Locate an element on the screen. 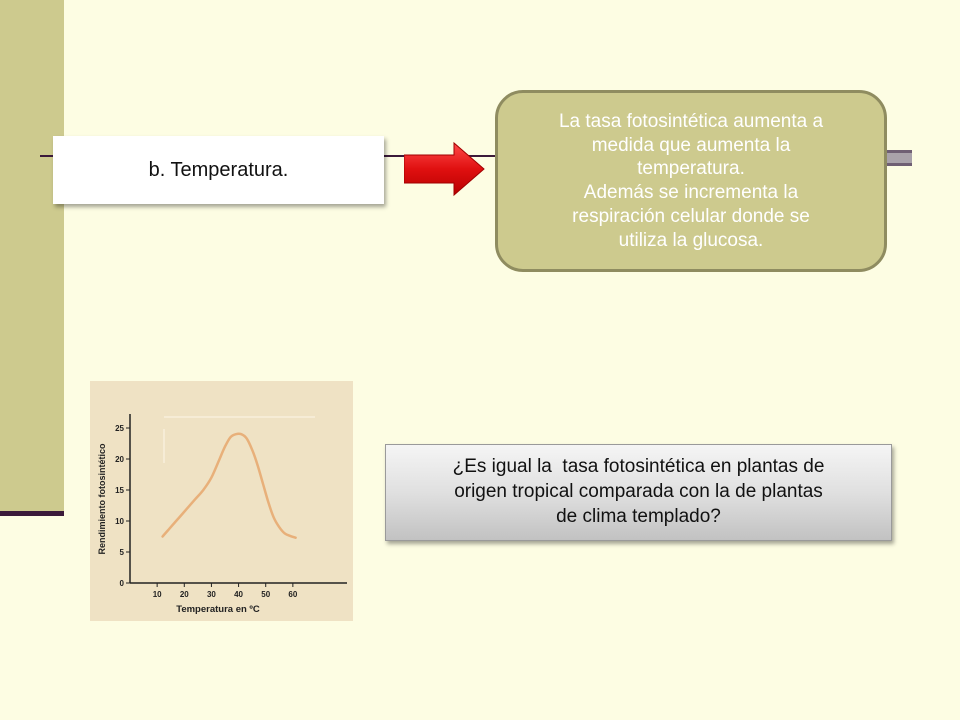  faint-frame is located at coordinates (239, 439).